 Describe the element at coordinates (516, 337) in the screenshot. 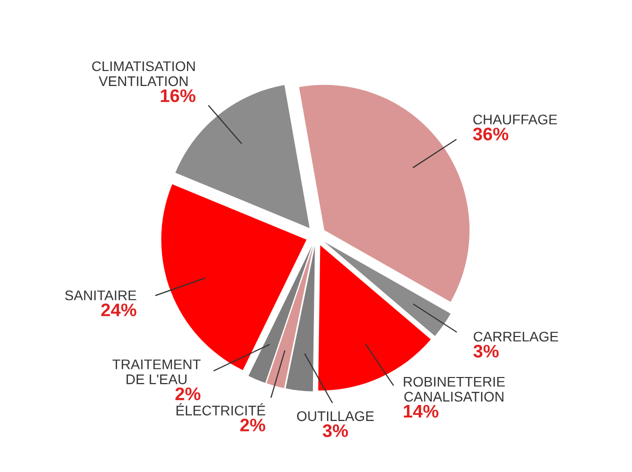

I see `slice-label: CARRELAGE` at that location.